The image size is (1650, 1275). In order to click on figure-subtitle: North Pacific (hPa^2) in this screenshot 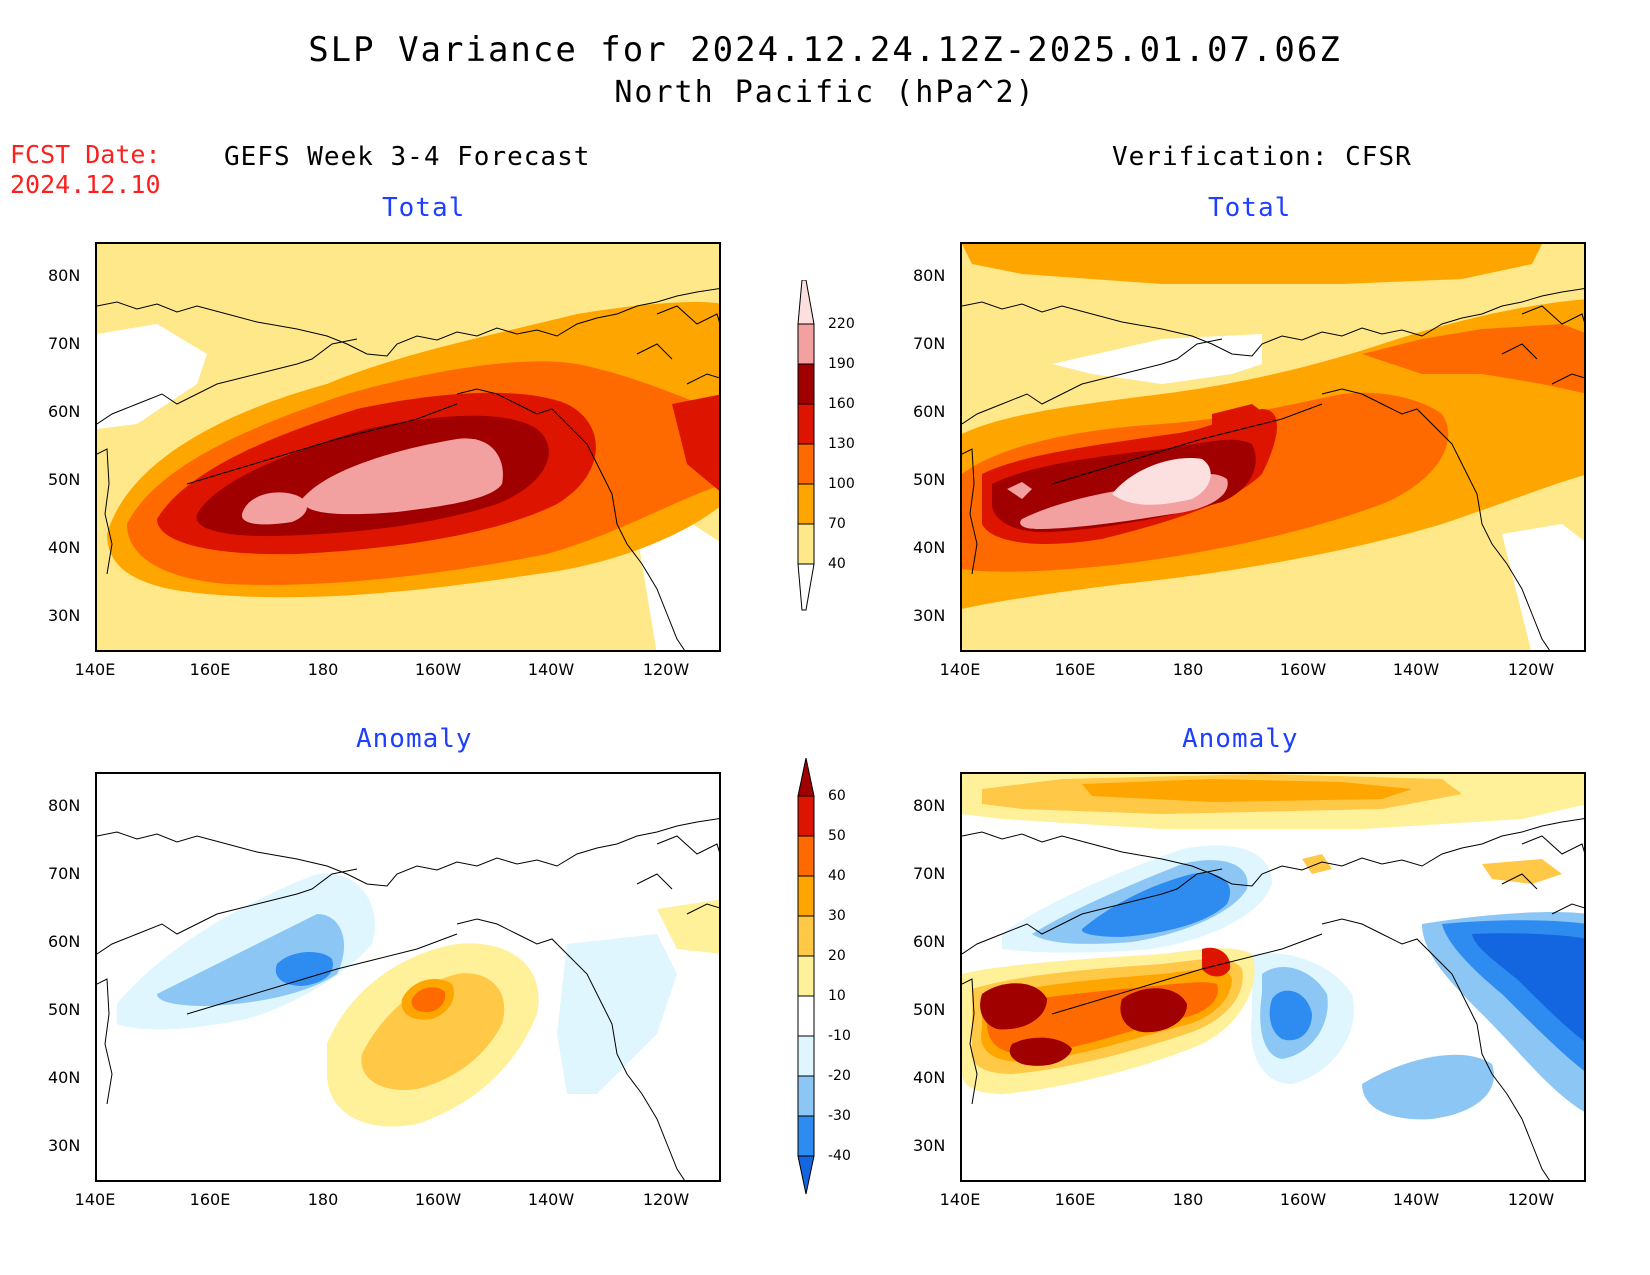, I will do `click(825, 92)`.